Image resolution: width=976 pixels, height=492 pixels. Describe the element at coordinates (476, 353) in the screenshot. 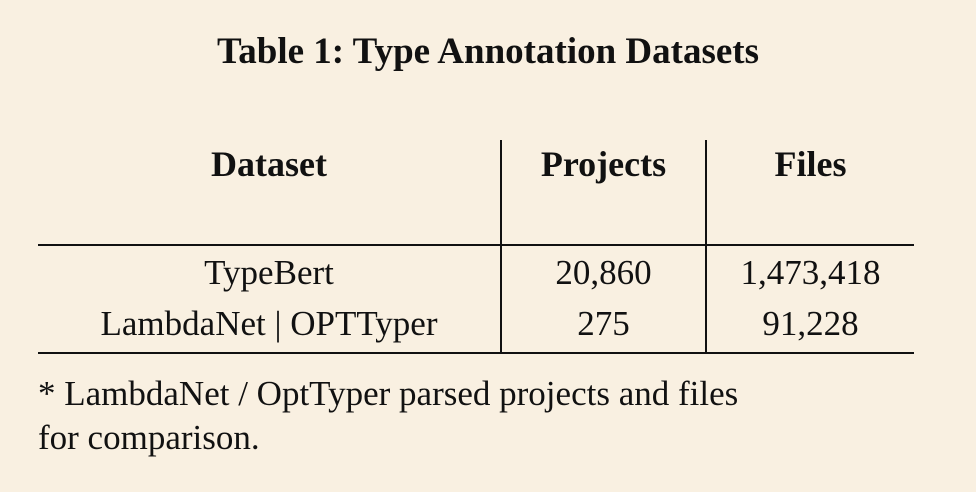

I see `bottom-rule` at that location.